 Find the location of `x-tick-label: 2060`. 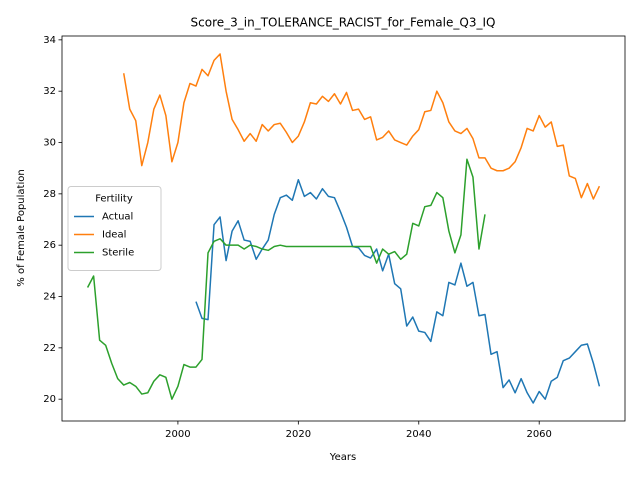

x-tick-label: 2060 is located at coordinates (538, 434).